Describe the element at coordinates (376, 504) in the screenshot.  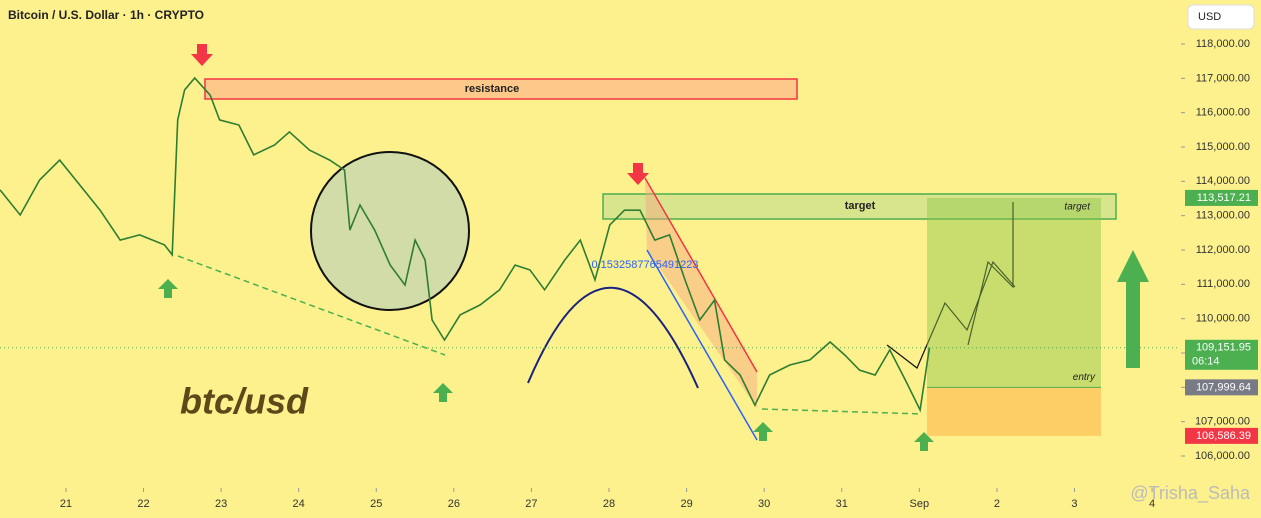
I see `x-tick-label: 25` at that location.